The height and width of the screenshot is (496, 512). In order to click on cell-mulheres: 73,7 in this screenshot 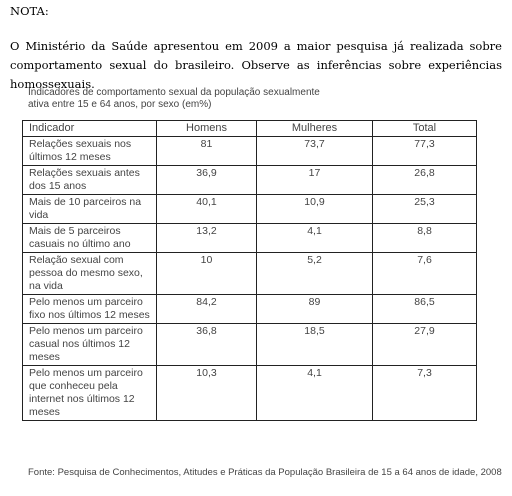, I will do `click(314, 151)`.